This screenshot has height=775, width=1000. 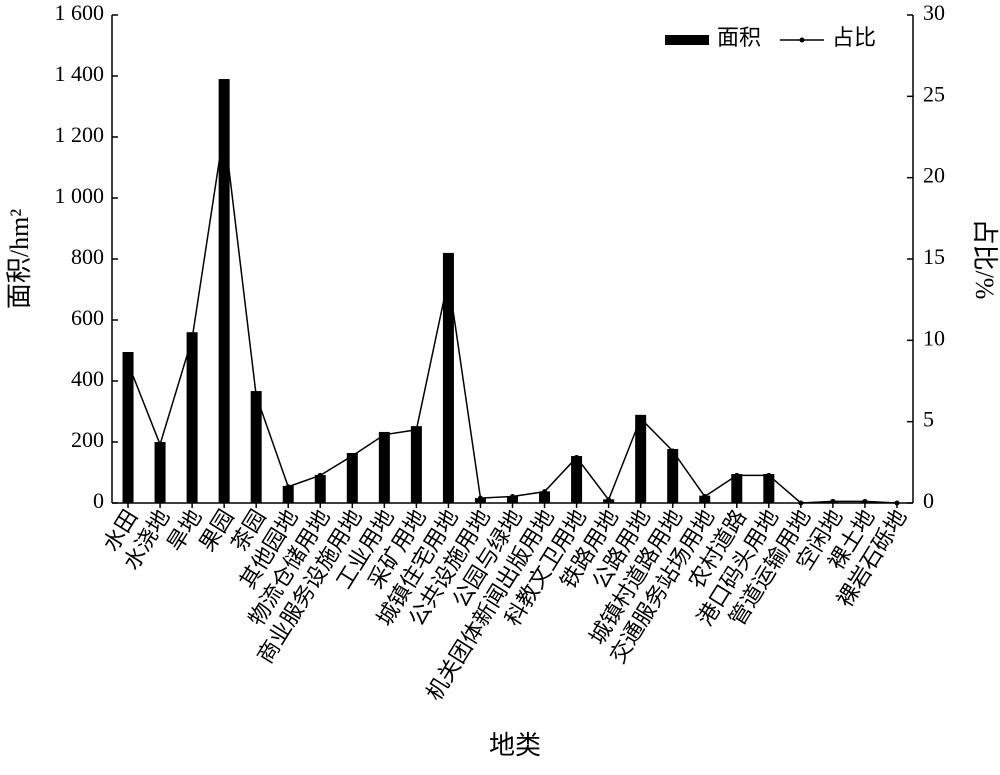 I want to click on y-tick-label: 1 400, so click(x=80, y=73).